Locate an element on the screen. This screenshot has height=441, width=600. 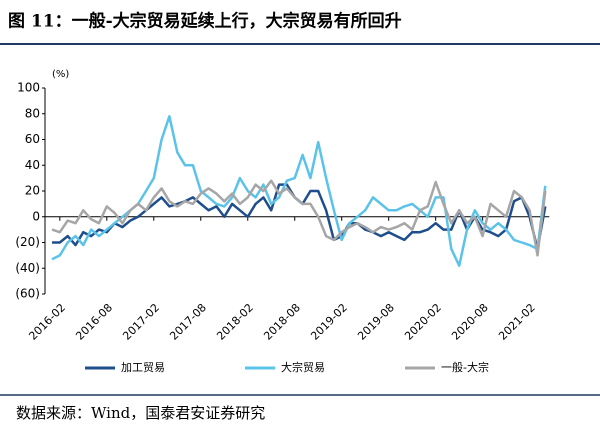
legend-label: 加工贸易 is located at coordinates (143, 367).